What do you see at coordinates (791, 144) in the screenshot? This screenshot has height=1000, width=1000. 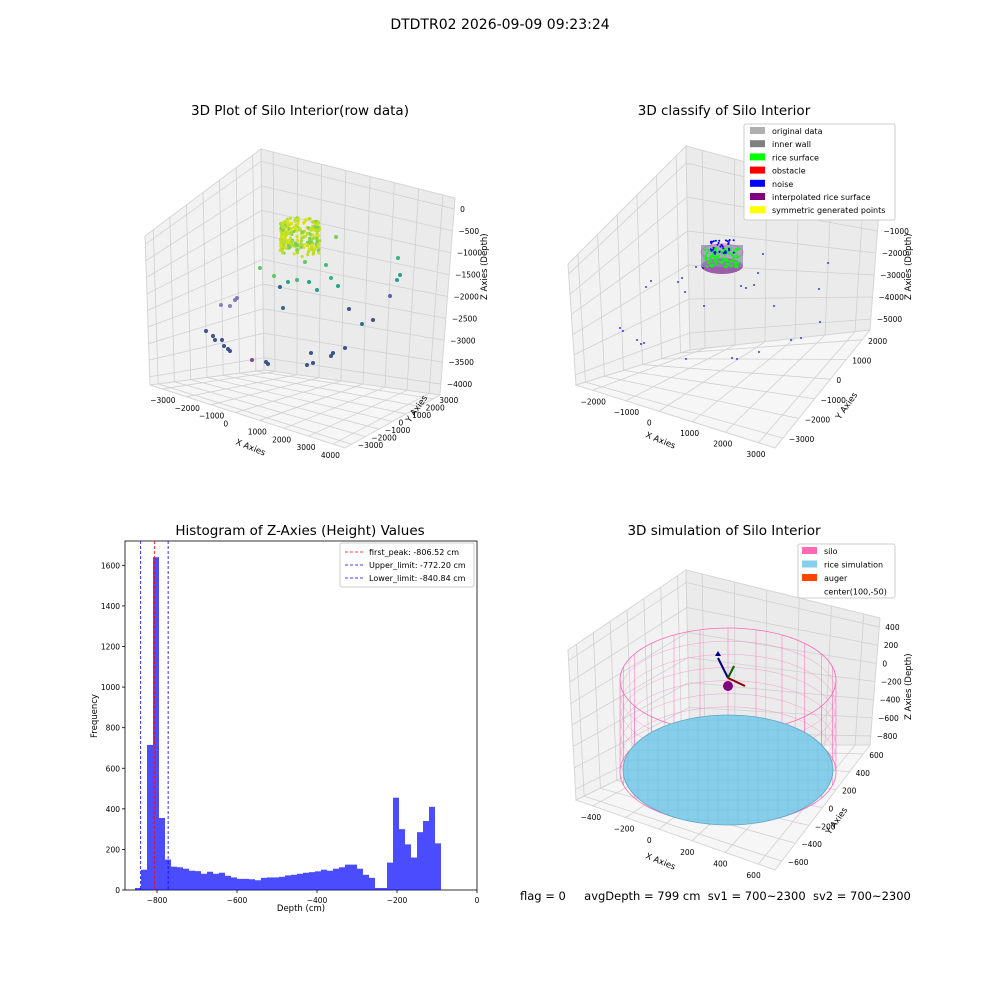 I see `legend-label: inner wall` at bounding box center [791, 144].